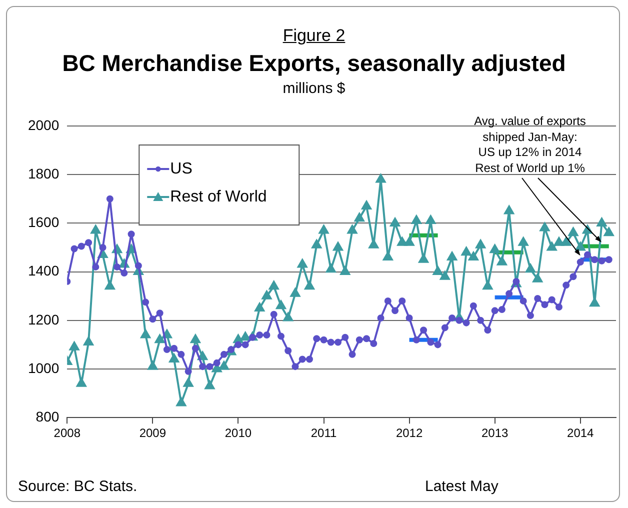  What do you see at coordinates (314, 36) in the screenshot?
I see `caption: Figure 2` at bounding box center [314, 36].